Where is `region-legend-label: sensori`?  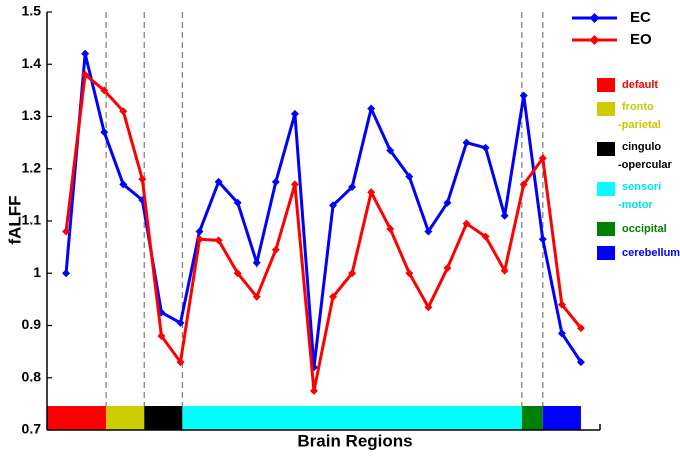 region-legend-label: sensori is located at coordinates (641, 187).